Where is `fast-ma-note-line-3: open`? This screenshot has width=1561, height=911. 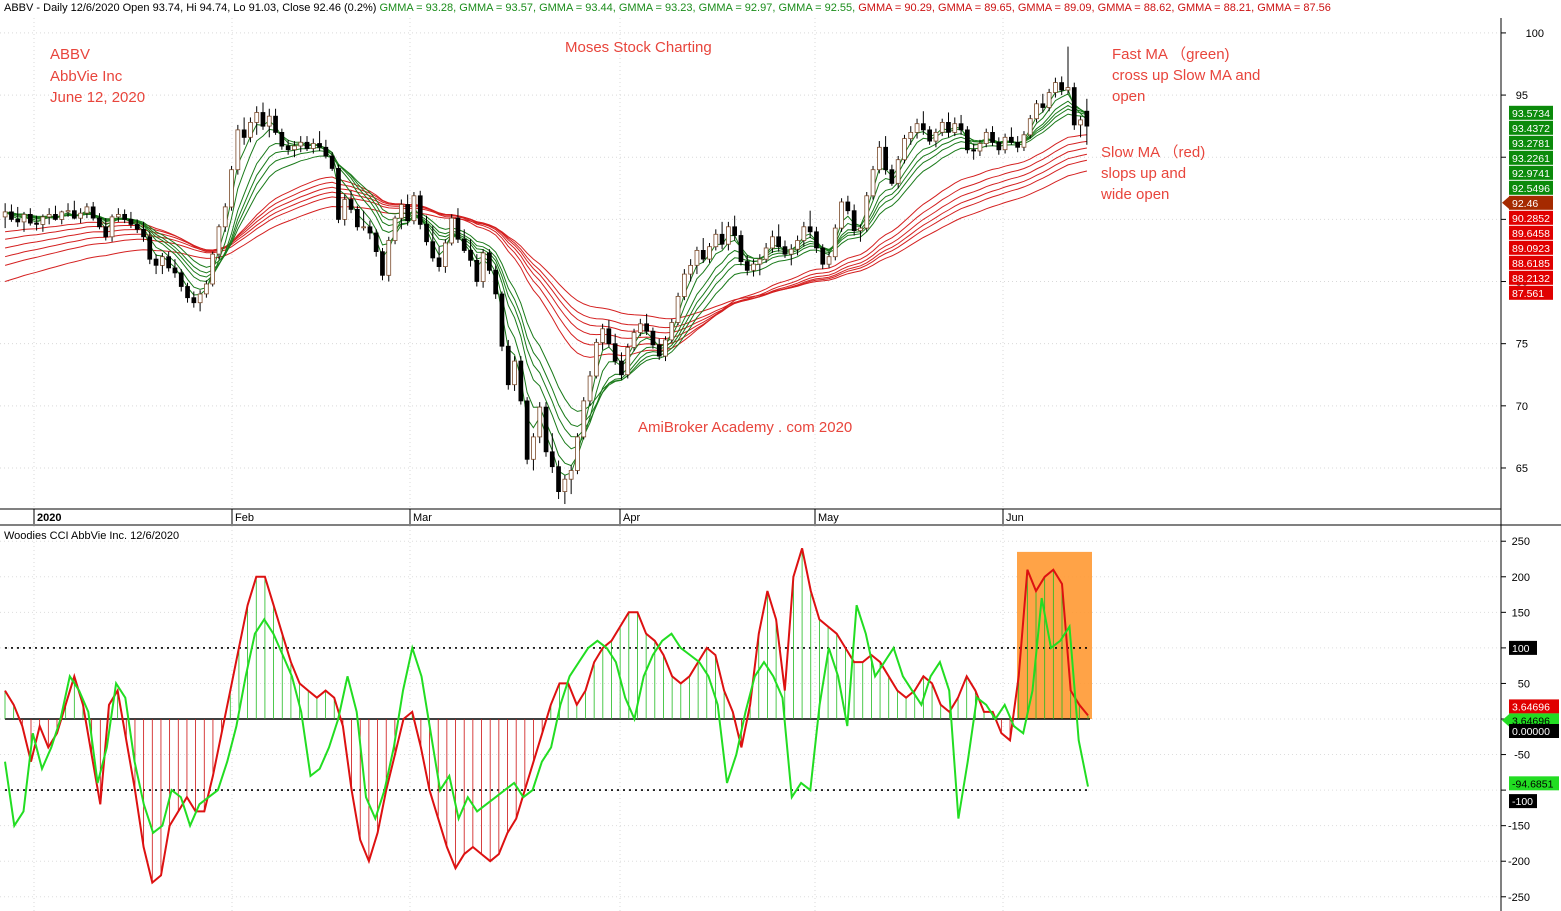
fast-ma-note-line-3: open is located at coordinates (1128, 96).